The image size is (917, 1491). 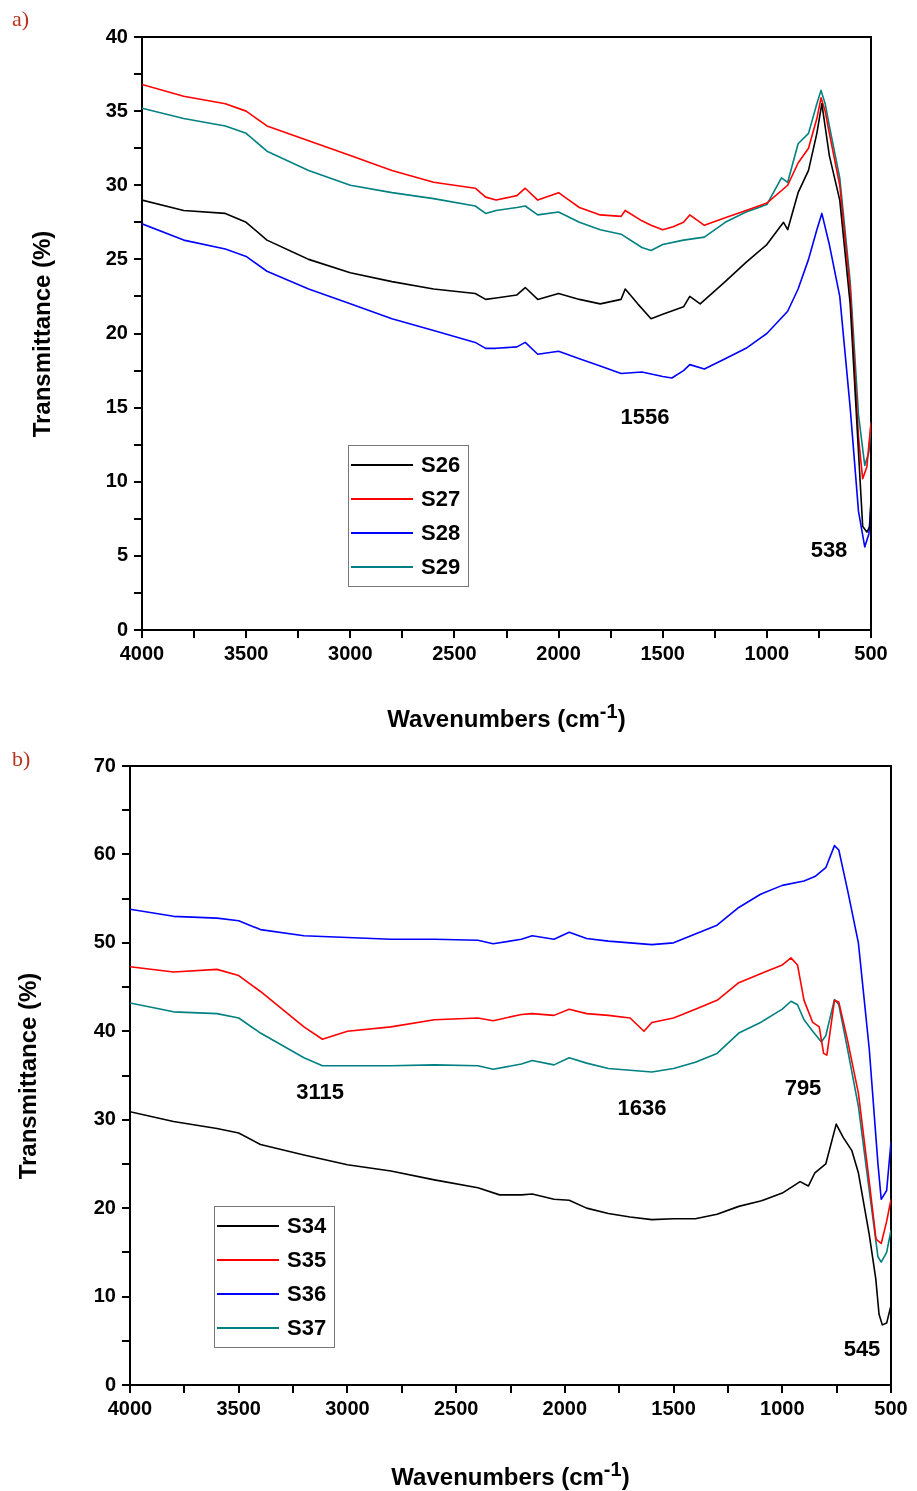 I want to click on legend-label: S29, so click(x=441, y=567).